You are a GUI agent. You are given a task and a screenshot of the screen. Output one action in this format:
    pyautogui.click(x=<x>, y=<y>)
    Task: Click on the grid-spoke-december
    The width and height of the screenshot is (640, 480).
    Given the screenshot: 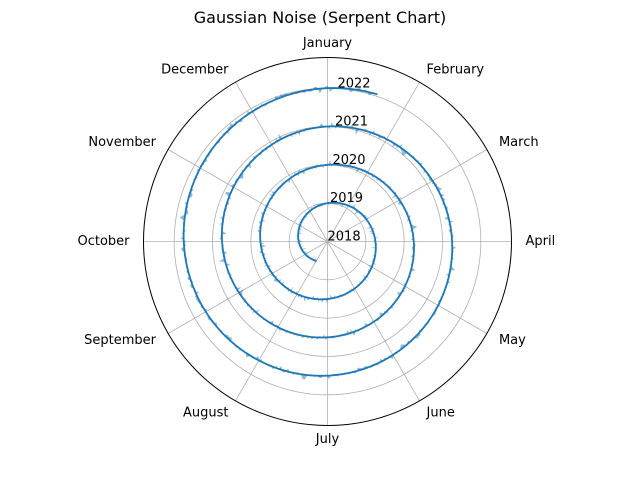 What is the action you would take?
    pyautogui.click(x=281, y=161)
    